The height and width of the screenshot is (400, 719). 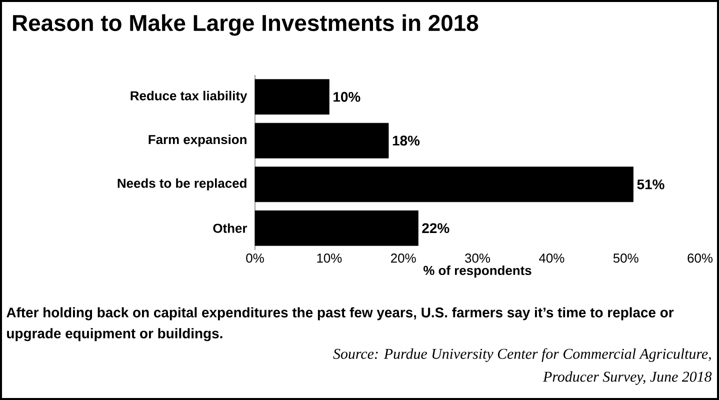 I want to click on y-tick-label: Needs to be replaced, so click(x=182, y=184).